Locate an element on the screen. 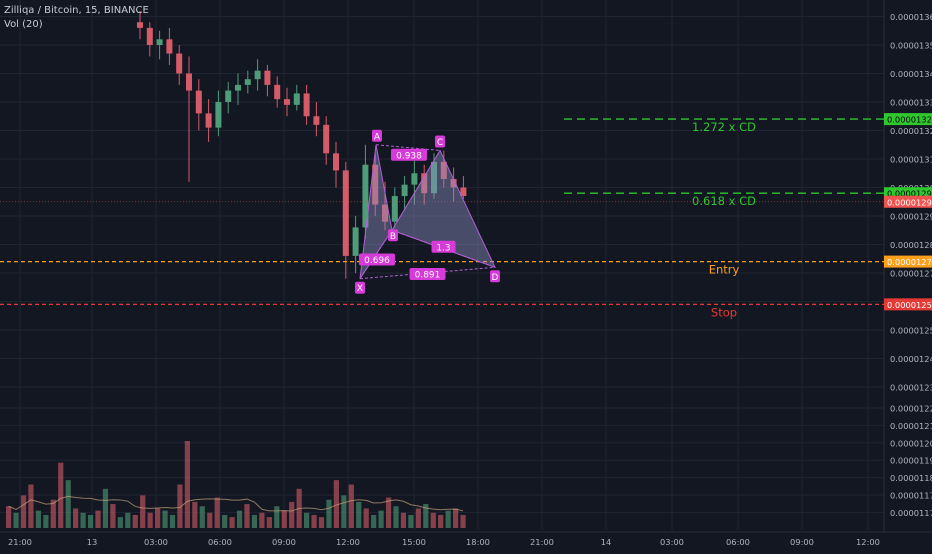 This screenshot has width=932, height=554. y-tick-label: 0.00001170 is located at coordinates (911, 513).